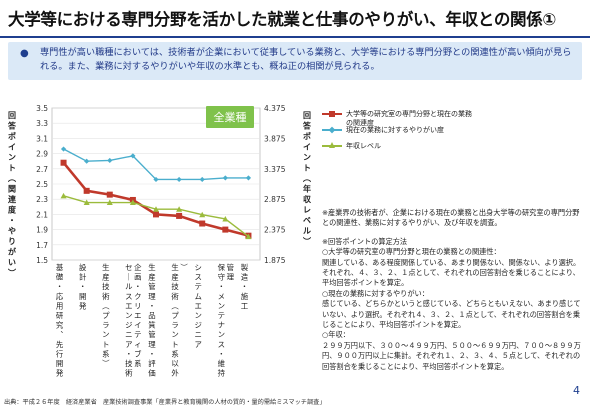  Describe the element at coordinates (42, 214) in the screenshot. I see `y-tick-left: 2.1` at that location.